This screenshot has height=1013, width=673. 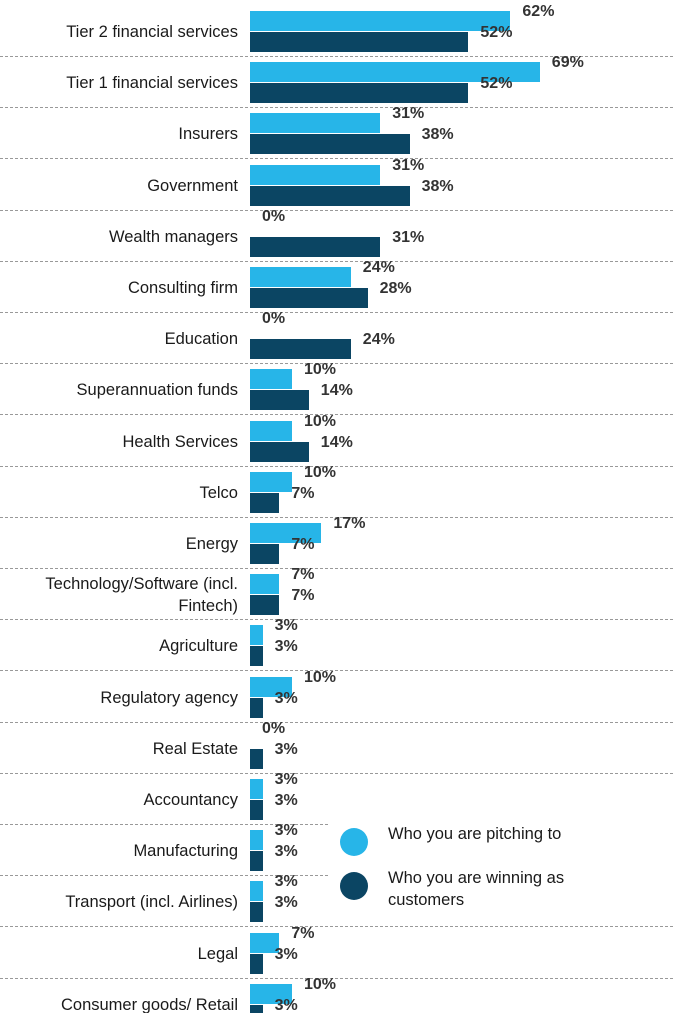 I want to click on value-label: 62%, so click(x=538, y=11).